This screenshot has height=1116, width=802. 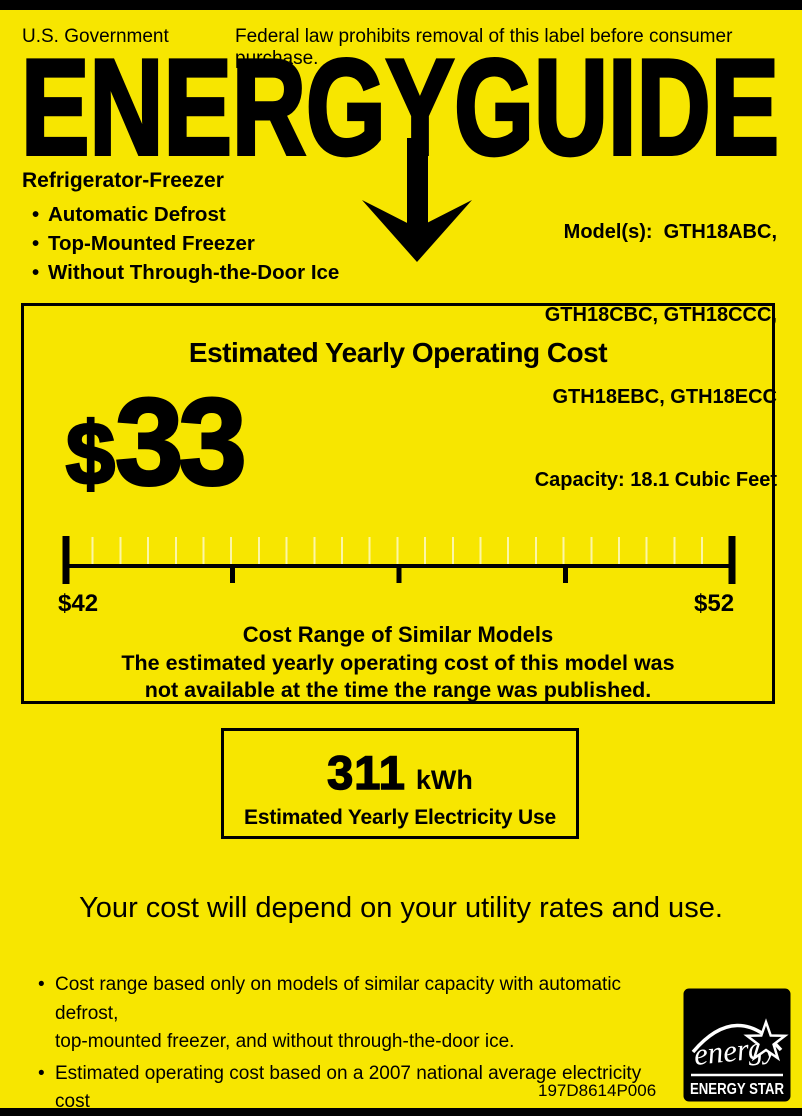 What do you see at coordinates (597, 1090) in the screenshot?
I see `label-part-number: 197D8614P006` at bounding box center [597, 1090].